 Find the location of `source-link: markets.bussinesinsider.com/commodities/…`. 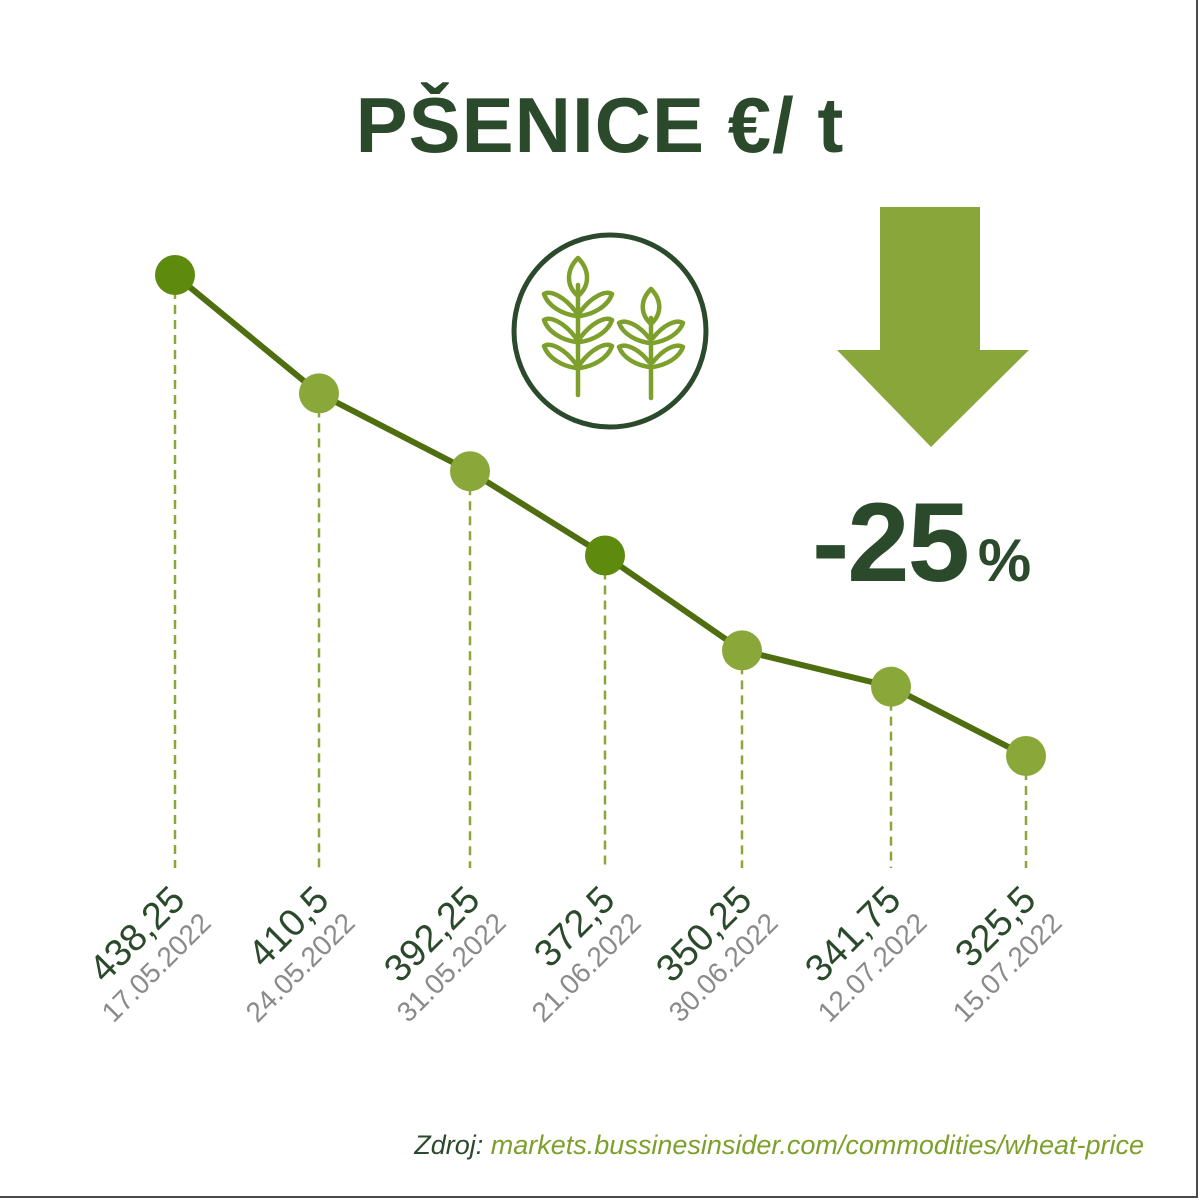

source-link: markets.bussinesinsider.com/commodities/… is located at coordinates (817, 1145).